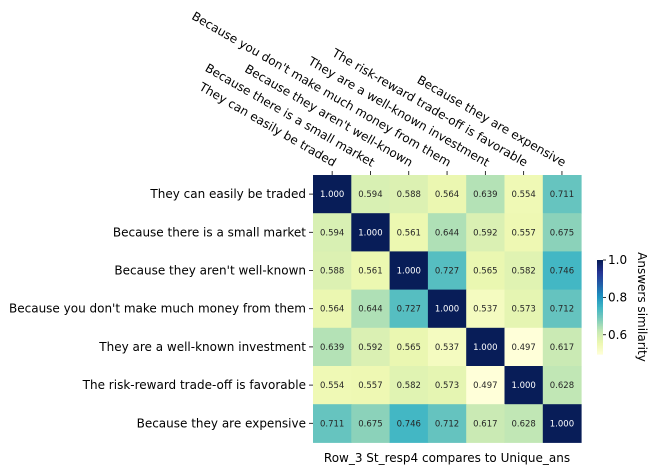 The width and height of the screenshot is (652, 472). I want to click on cell-value-label: 0.554, so click(523, 195).